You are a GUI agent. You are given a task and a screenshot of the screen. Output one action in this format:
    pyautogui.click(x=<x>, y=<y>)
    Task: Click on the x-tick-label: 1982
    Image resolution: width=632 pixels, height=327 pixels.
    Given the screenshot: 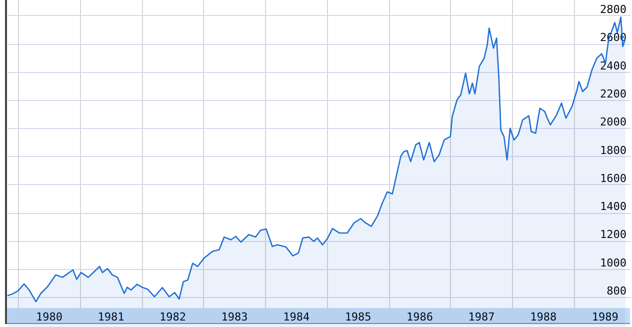 What is the action you would take?
    pyautogui.click(x=172, y=317)
    